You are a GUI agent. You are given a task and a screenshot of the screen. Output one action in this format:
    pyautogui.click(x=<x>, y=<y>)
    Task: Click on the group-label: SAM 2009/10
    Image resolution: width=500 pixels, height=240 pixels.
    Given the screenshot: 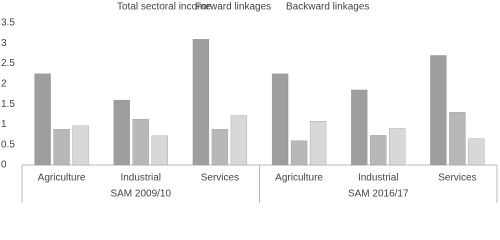 What is the action you would take?
    pyautogui.click(x=140, y=194)
    